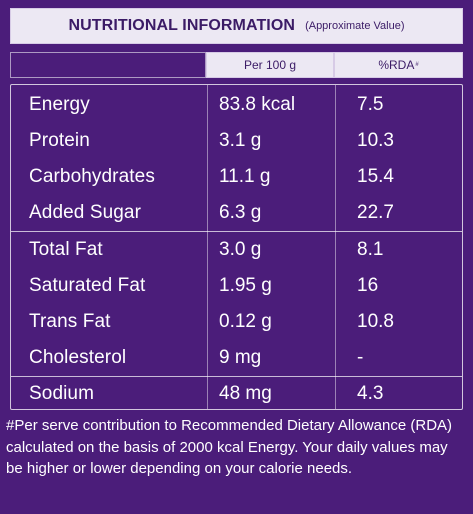  I want to click on nutrient-name: Sodium, so click(62, 393).